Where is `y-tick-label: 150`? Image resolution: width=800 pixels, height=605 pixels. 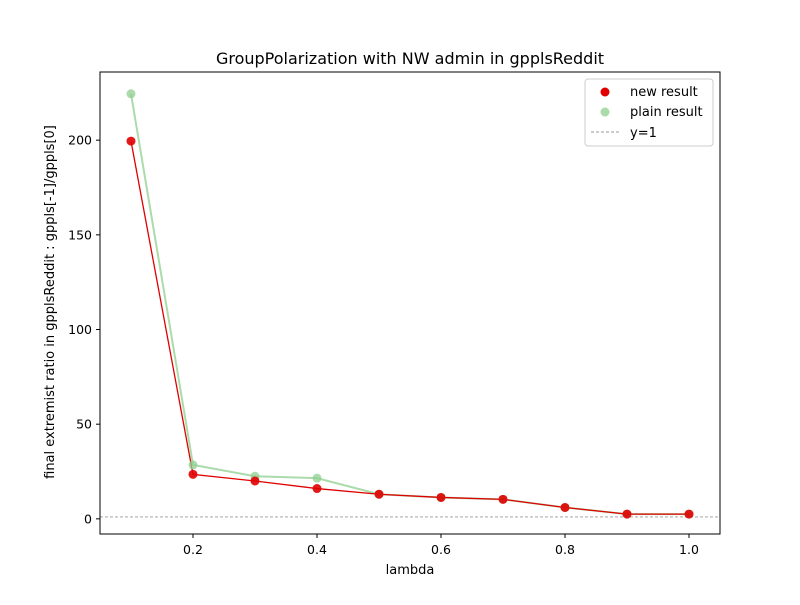 y-tick-label: 150 is located at coordinates (80, 234).